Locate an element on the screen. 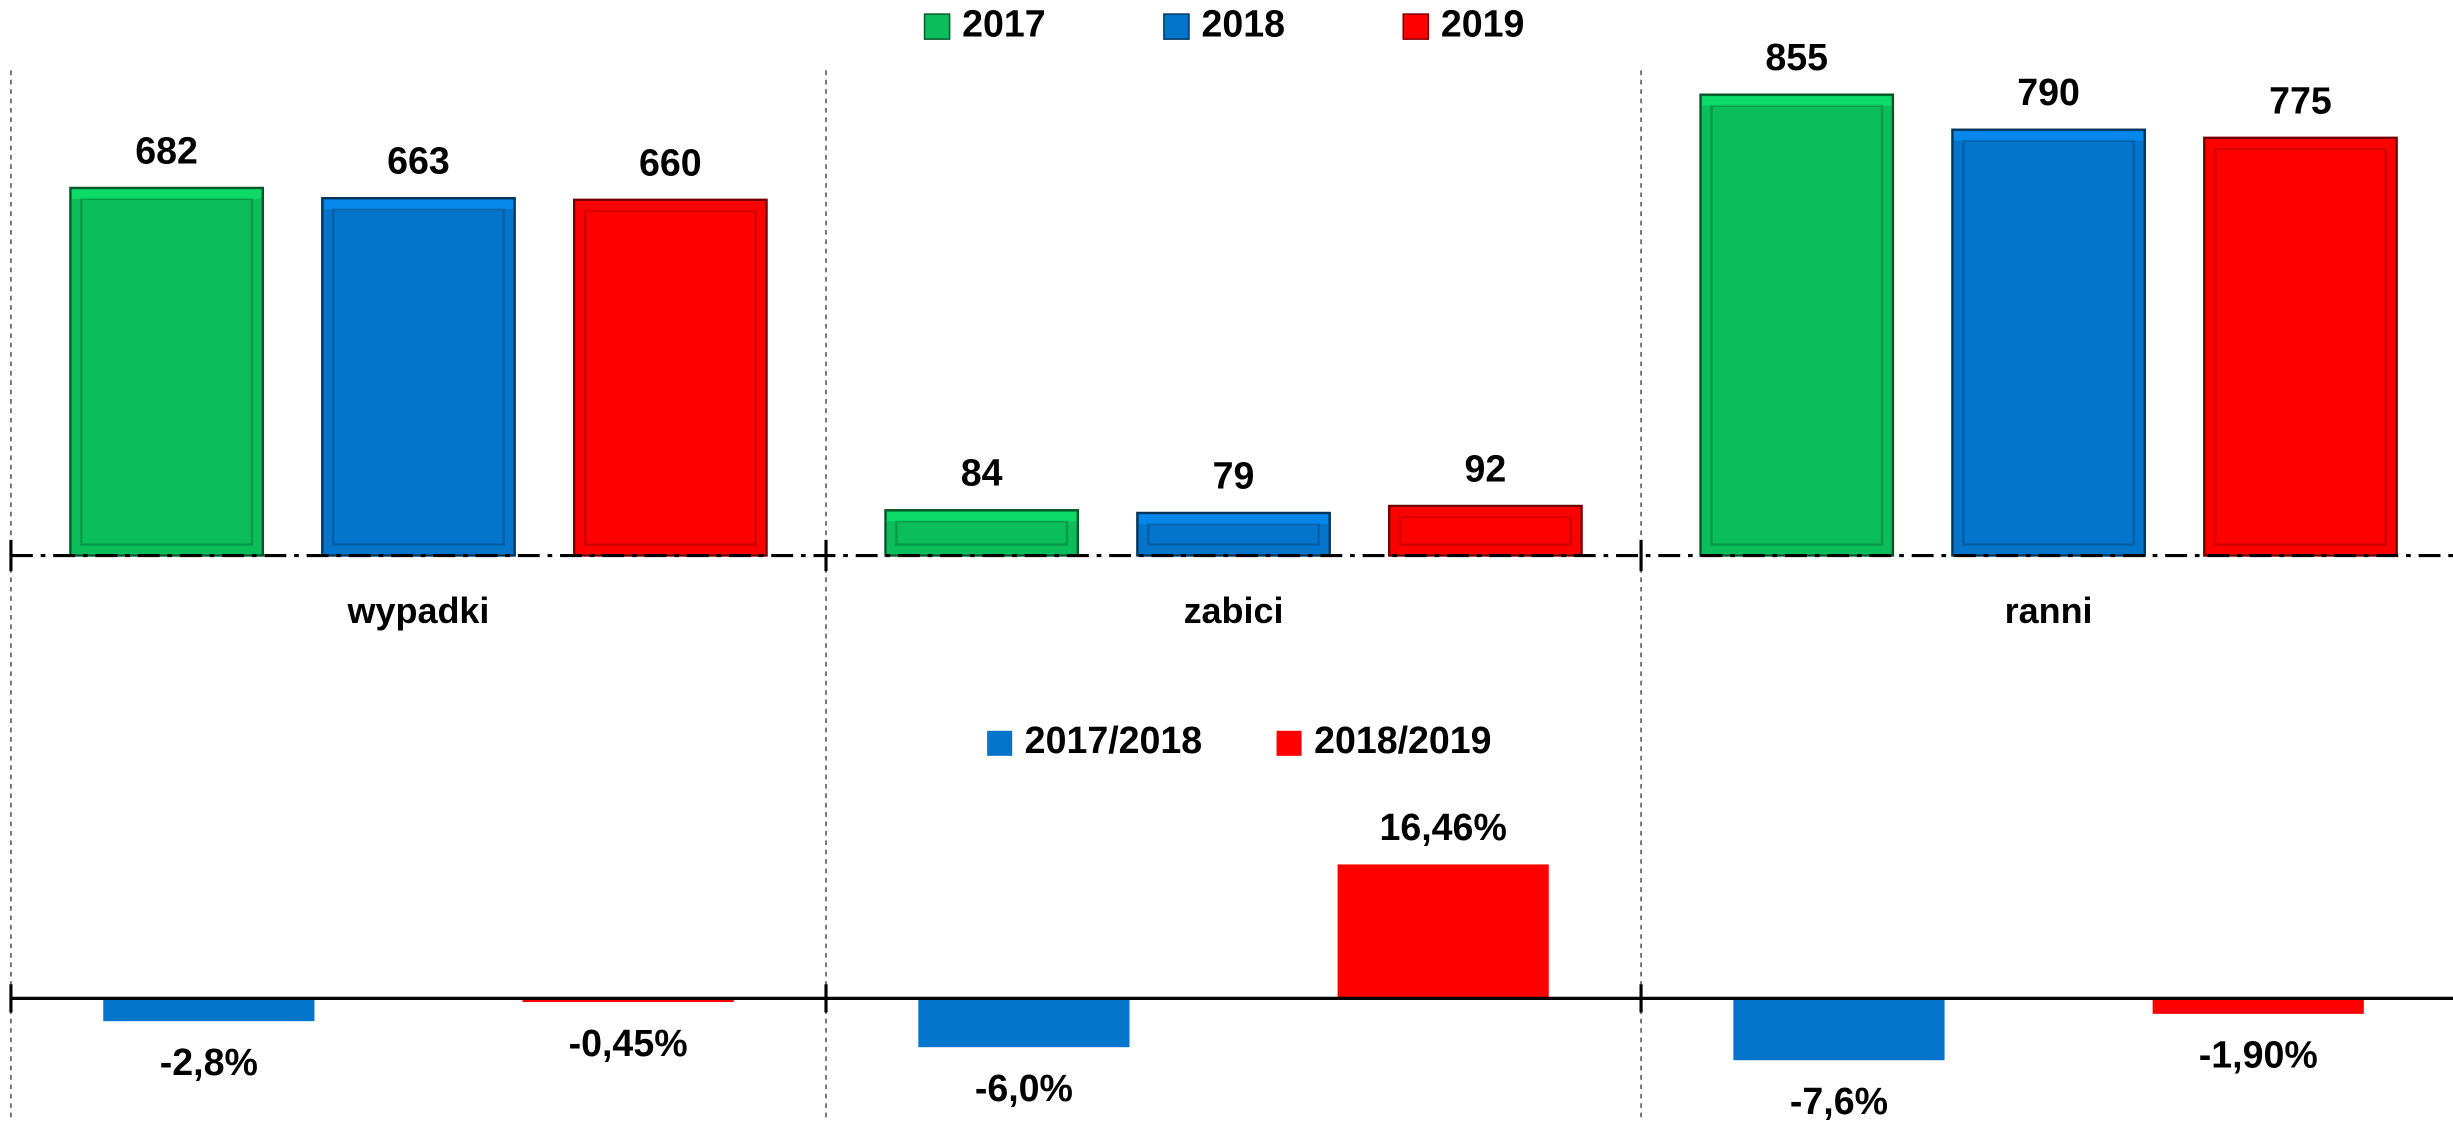 The height and width of the screenshot is (1122, 2453). data-label: 660 is located at coordinates (670, 162).